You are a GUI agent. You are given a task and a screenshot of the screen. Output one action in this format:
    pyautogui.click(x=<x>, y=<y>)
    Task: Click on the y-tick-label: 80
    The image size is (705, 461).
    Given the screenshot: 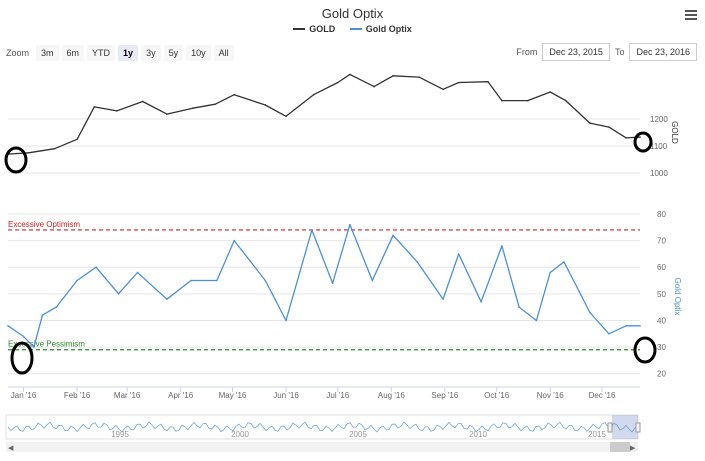 What is the action you would take?
    pyautogui.click(x=661, y=214)
    